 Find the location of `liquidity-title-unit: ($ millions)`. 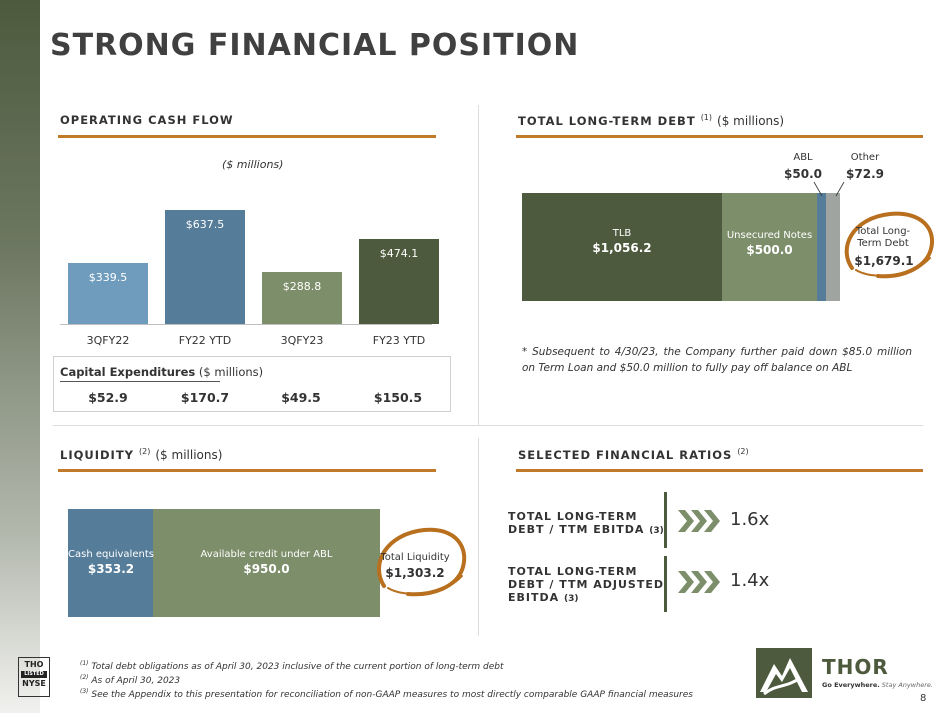

liquidity-title-unit: ($ millions) is located at coordinates (189, 454).